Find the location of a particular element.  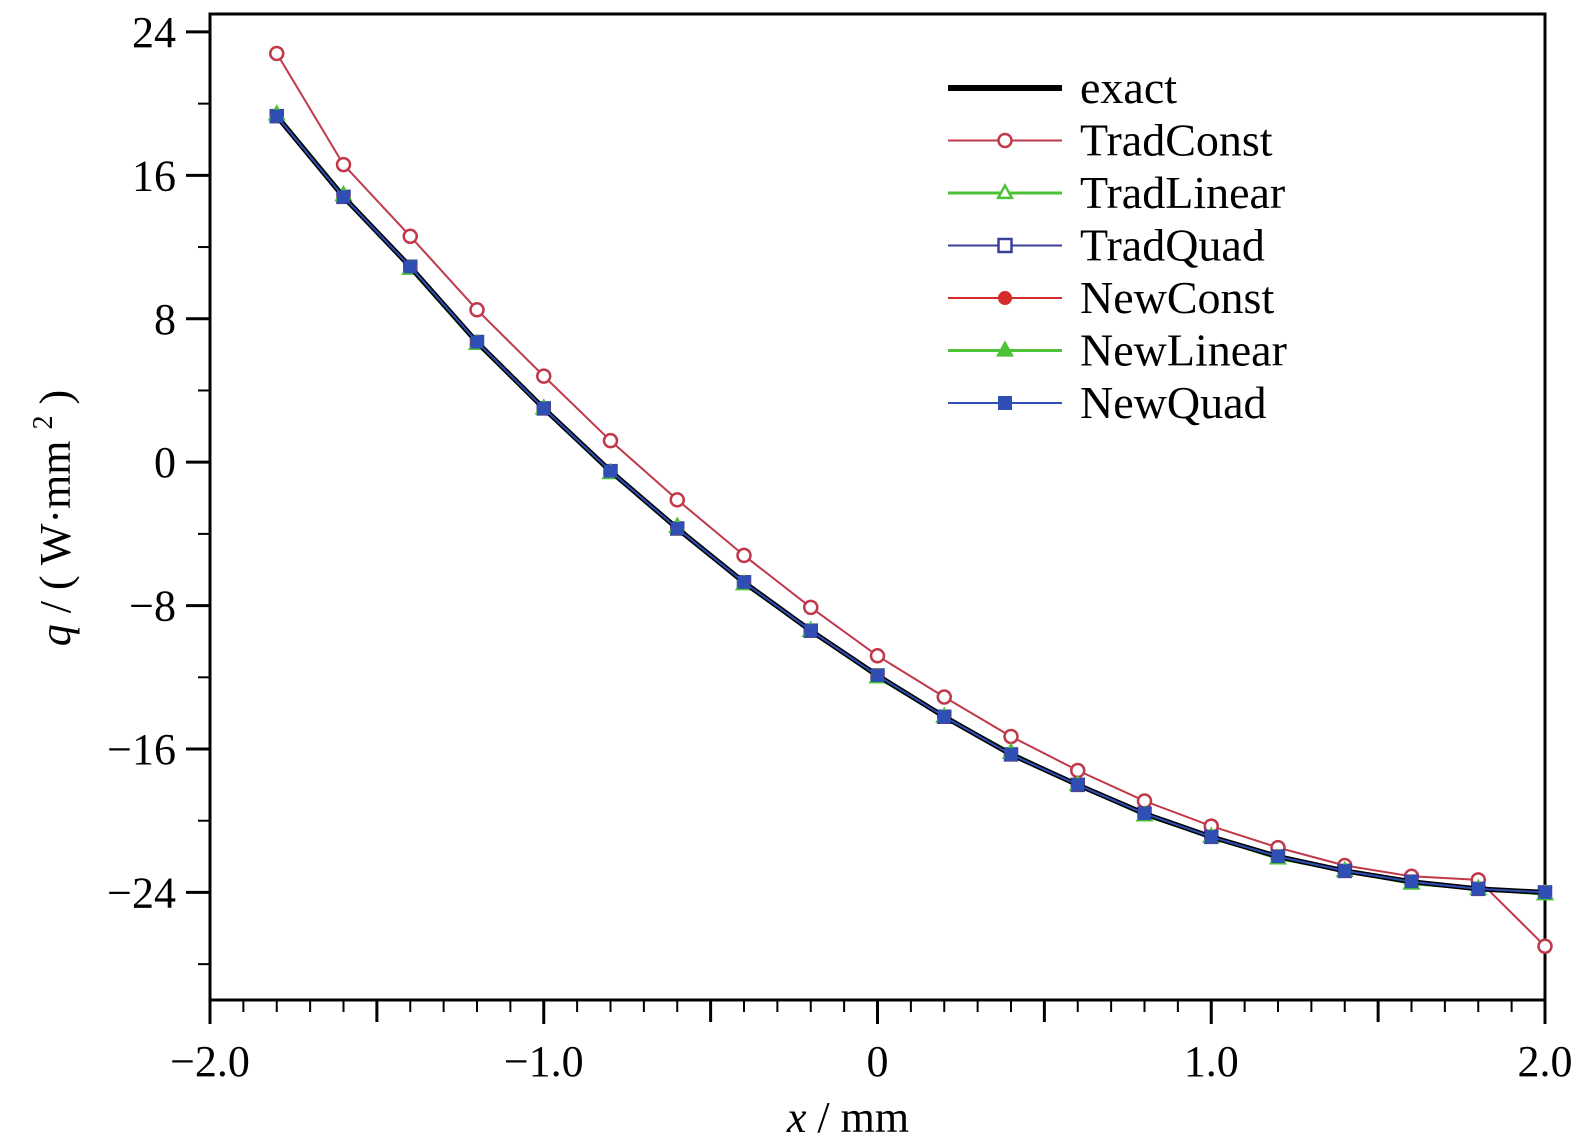

y-tick-label: 8 is located at coordinates (165, 319).